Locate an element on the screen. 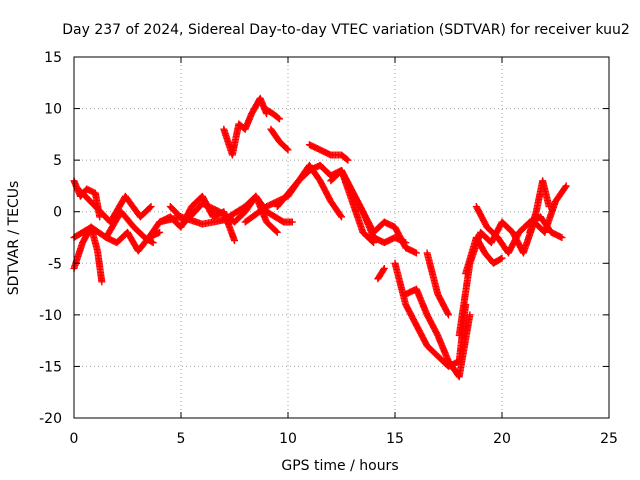 The width and height of the screenshot is (640, 480). y-axis-label: SDTVAR / TECUs is located at coordinates (14, 238).